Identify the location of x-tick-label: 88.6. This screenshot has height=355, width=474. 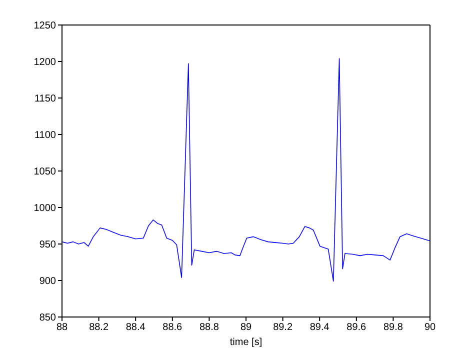
(172, 328).